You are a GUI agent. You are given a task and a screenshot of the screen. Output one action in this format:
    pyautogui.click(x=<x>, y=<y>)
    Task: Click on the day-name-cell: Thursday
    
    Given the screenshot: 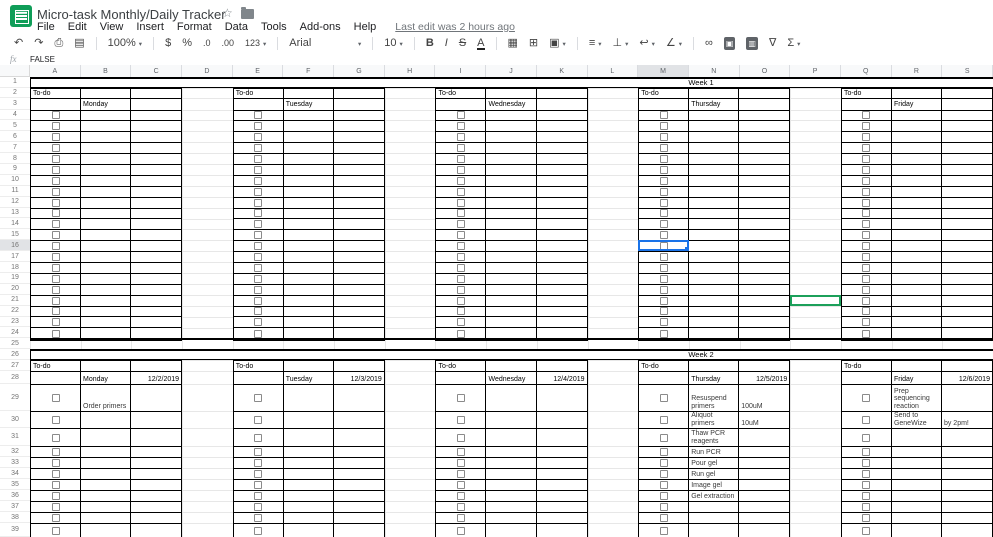 What is the action you would take?
    pyautogui.click(x=714, y=379)
    